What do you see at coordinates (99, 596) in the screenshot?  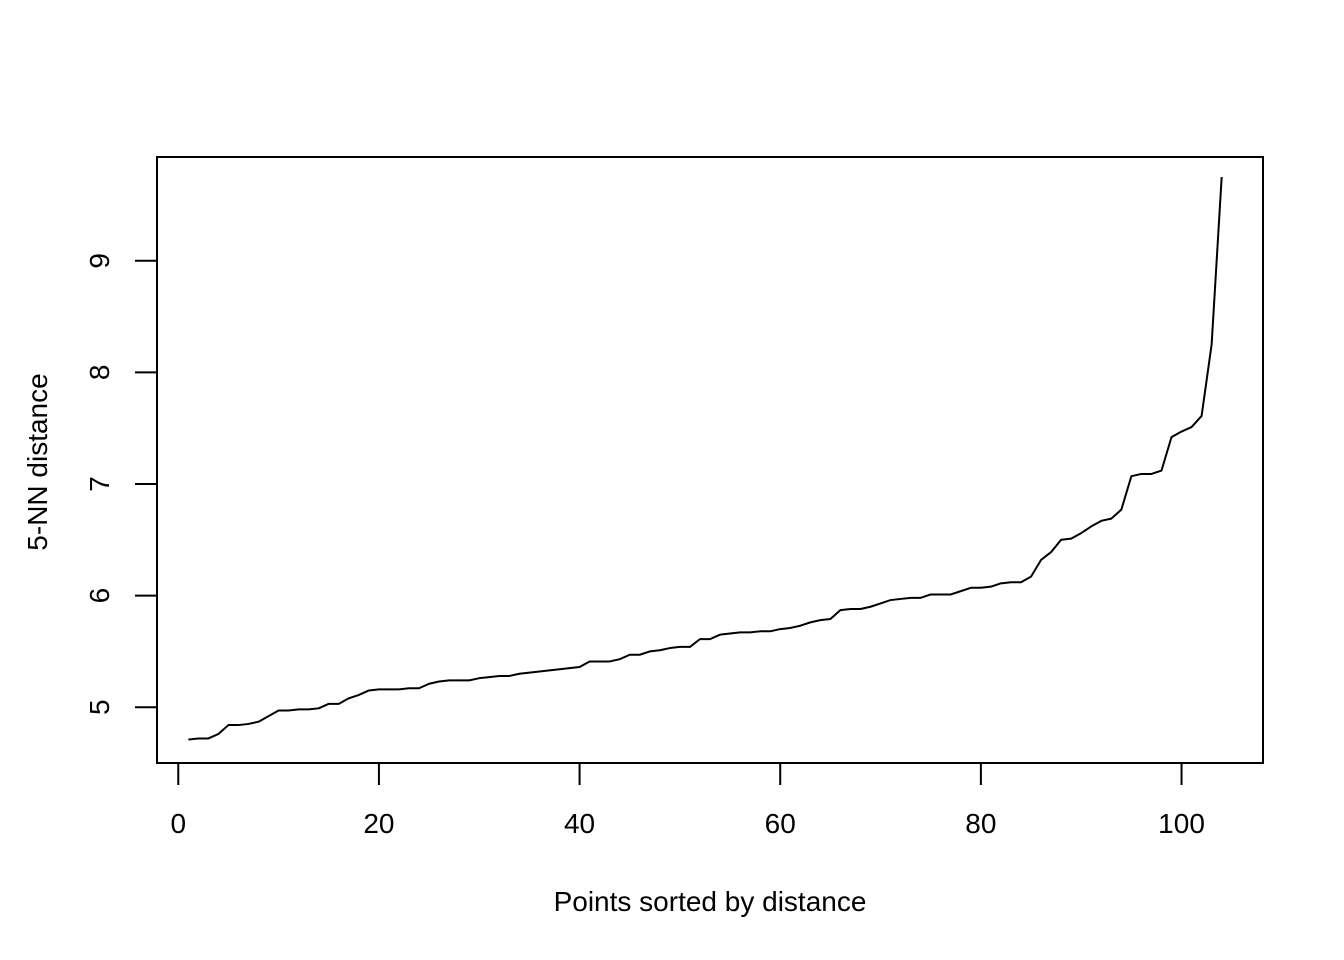 I see `y-tick-label: 6` at bounding box center [99, 596].